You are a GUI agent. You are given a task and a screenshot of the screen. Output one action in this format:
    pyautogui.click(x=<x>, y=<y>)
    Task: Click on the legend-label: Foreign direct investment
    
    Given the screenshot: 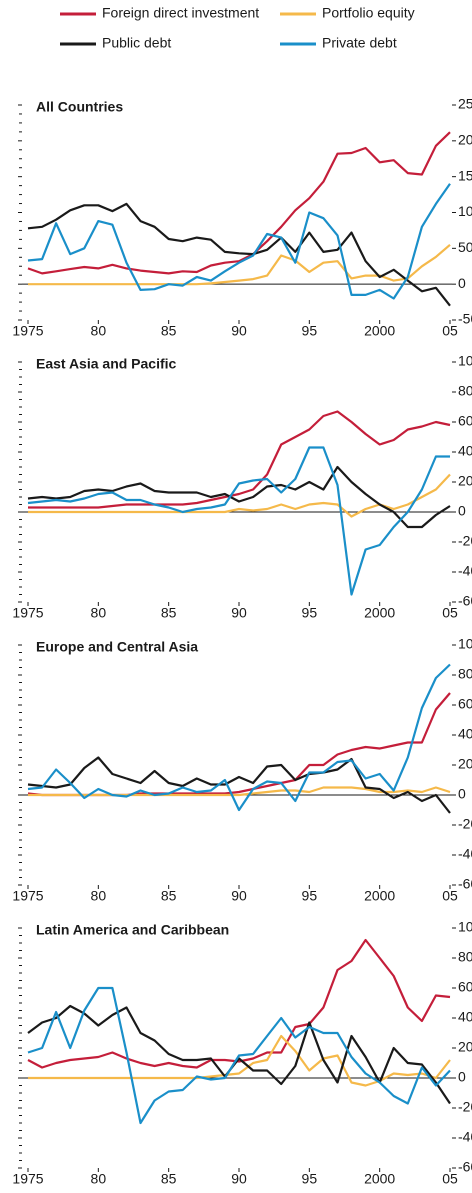 What is the action you would take?
    pyautogui.click(x=180, y=13)
    